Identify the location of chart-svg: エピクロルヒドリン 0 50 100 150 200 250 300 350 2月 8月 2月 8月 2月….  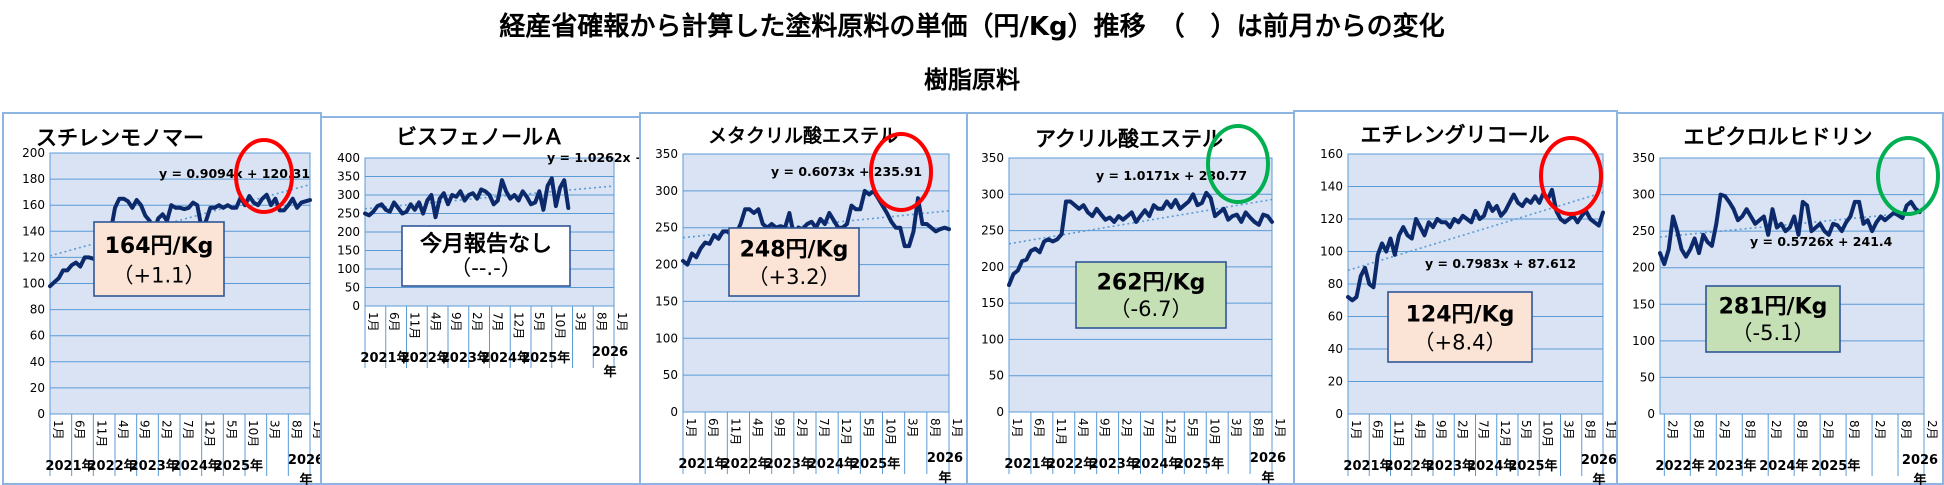
(1786, 305).